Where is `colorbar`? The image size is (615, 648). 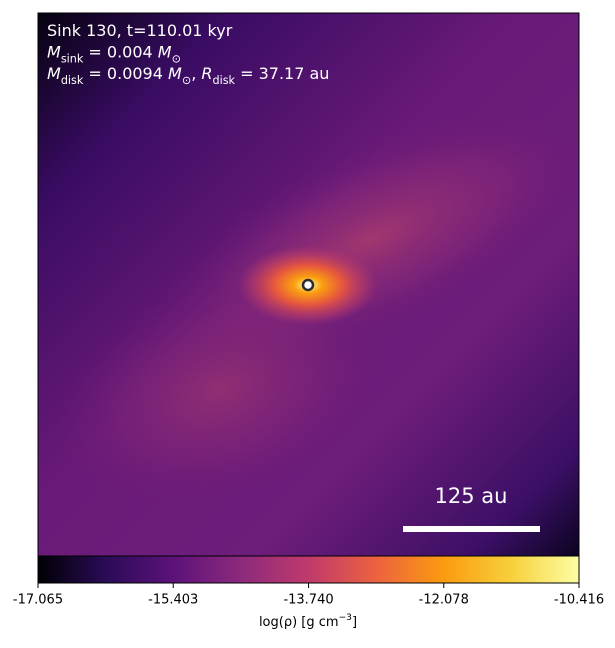
colorbar is located at coordinates (308, 569).